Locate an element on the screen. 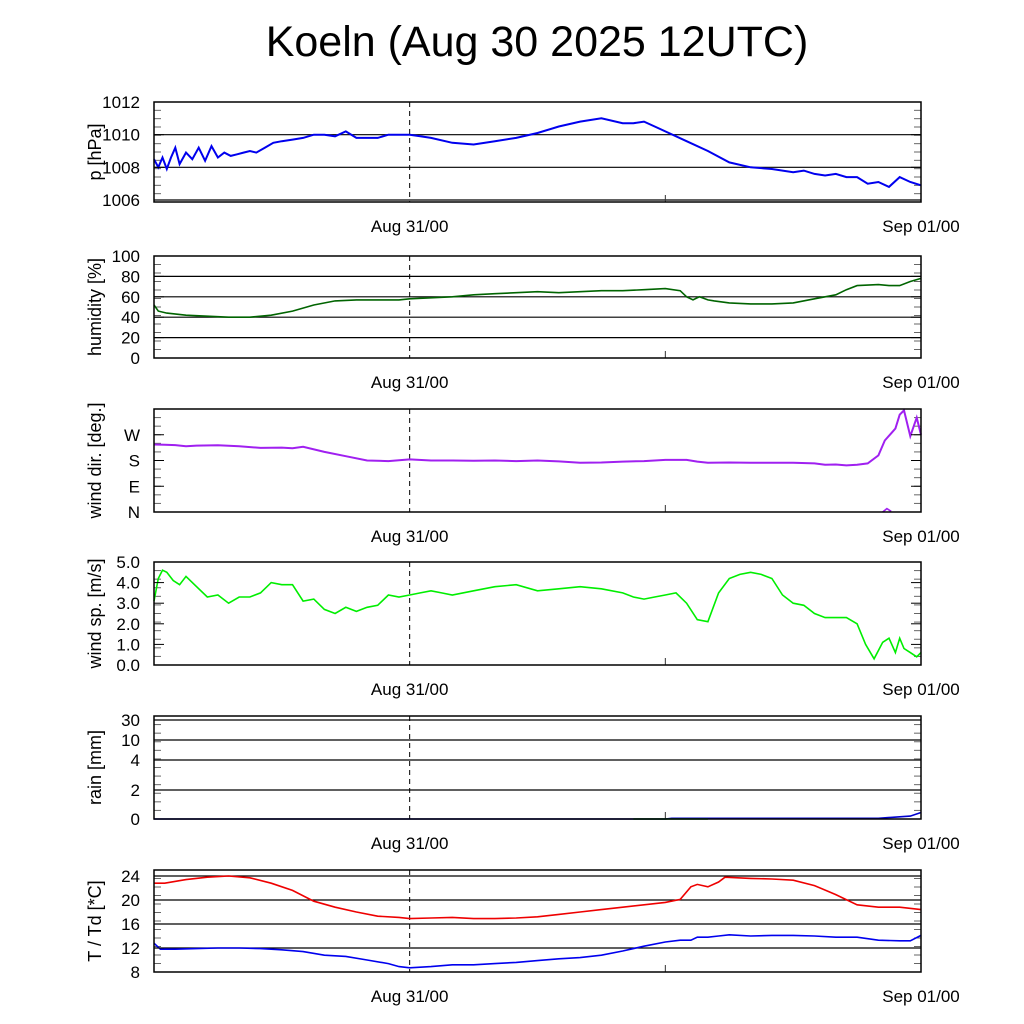 Image resolution: width=1024 pixels, height=1024 pixels. series-line-humidity is located at coordinates (537, 298).